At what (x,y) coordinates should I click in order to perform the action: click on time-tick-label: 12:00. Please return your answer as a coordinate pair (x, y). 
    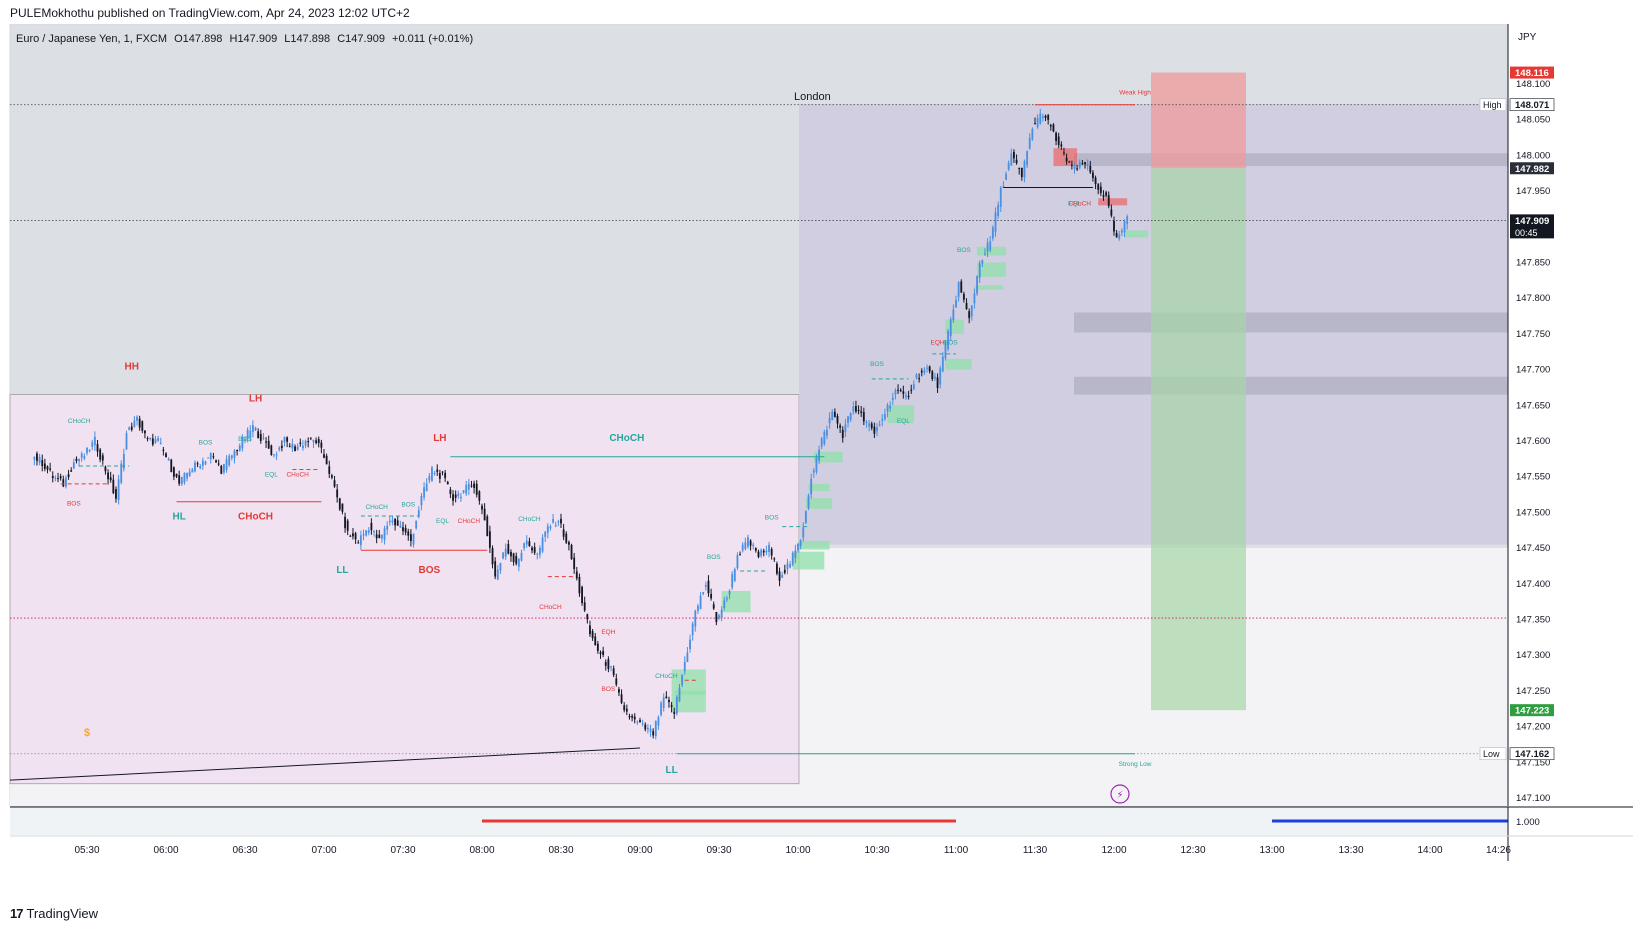
    Looking at the image, I should click on (1113, 850).